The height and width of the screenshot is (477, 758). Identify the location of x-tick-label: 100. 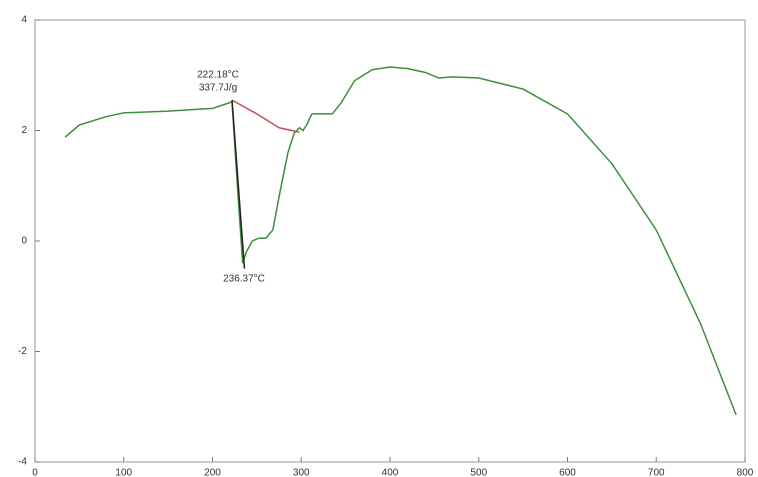
(123, 472).